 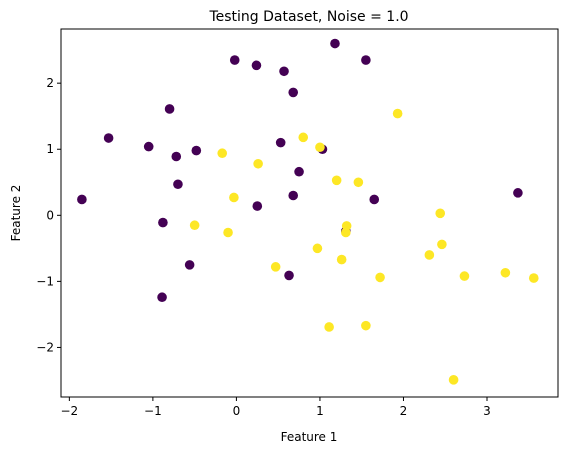 What do you see at coordinates (308, 17) in the screenshot?
I see `chart-title: Testing Dataset, Noise = 1.0` at bounding box center [308, 17].